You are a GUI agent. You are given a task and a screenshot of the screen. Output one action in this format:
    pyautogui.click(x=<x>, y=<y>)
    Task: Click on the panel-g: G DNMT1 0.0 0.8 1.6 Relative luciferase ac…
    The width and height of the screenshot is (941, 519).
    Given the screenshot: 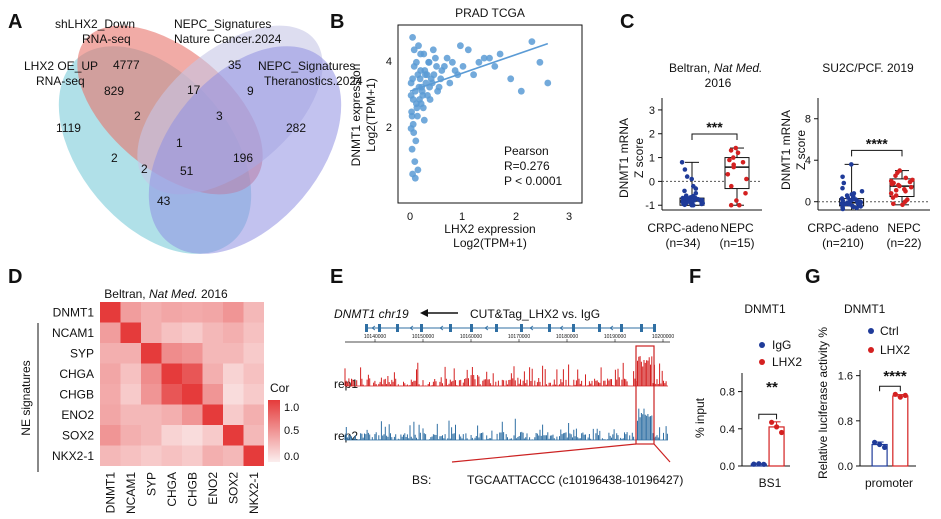 What is the action you would take?
    pyautogui.click(x=860, y=378)
    